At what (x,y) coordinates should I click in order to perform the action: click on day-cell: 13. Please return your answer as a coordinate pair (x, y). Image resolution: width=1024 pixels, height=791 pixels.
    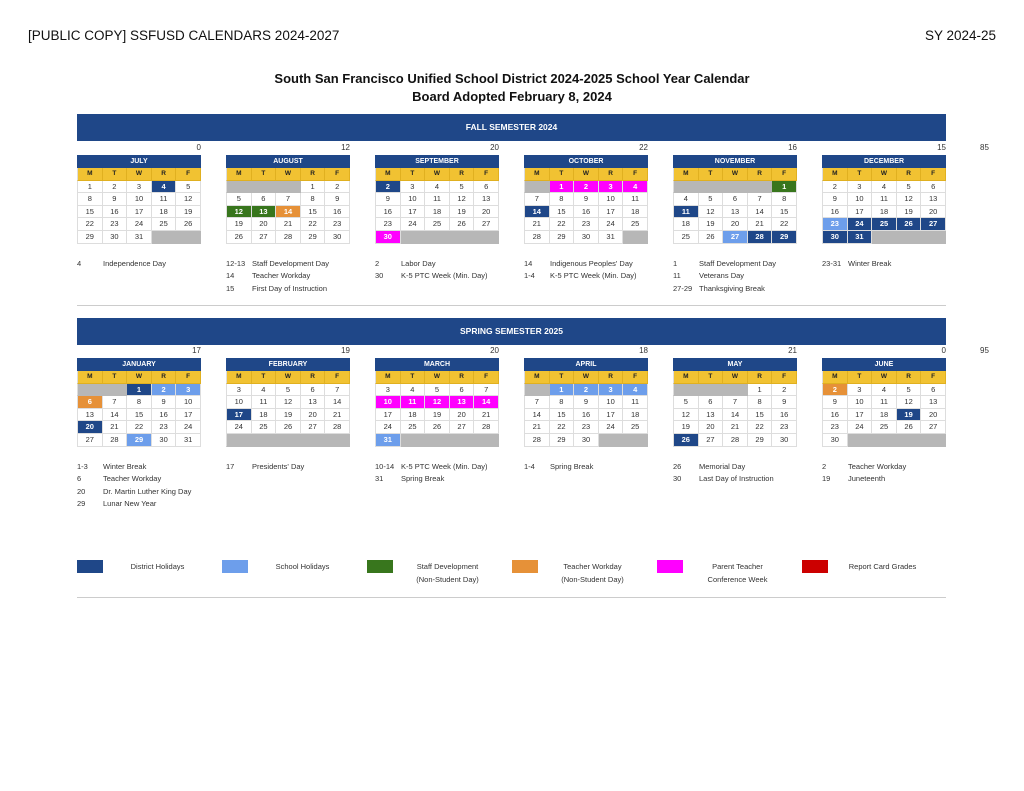
    Looking at the image, I should click on (735, 212).